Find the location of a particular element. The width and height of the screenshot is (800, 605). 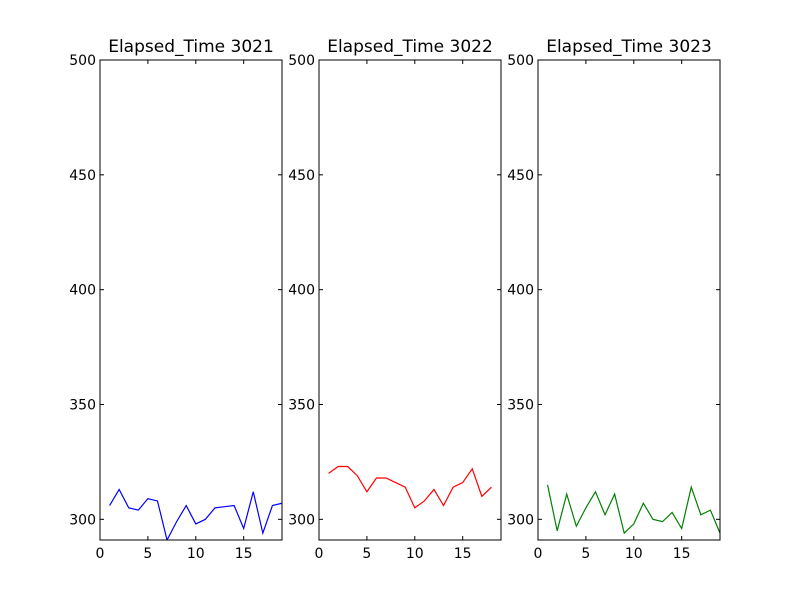

chart-title-1: Elapsed_Time 3021 is located at coordinates (191, 47).